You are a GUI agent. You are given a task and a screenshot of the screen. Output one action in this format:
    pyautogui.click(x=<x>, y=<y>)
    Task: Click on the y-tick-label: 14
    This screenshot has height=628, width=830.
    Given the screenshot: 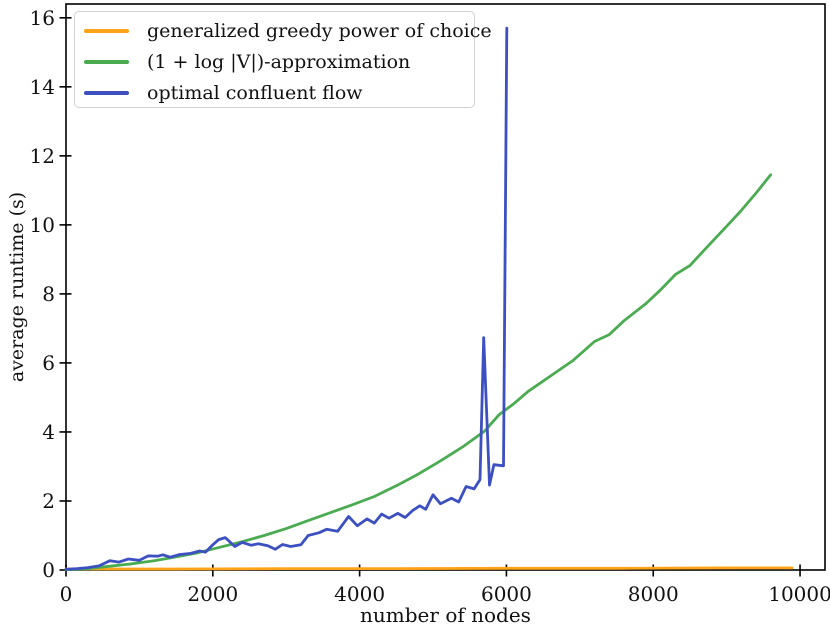 What is the action you would take?
    pyautogui.click(x=42, y=87)
    